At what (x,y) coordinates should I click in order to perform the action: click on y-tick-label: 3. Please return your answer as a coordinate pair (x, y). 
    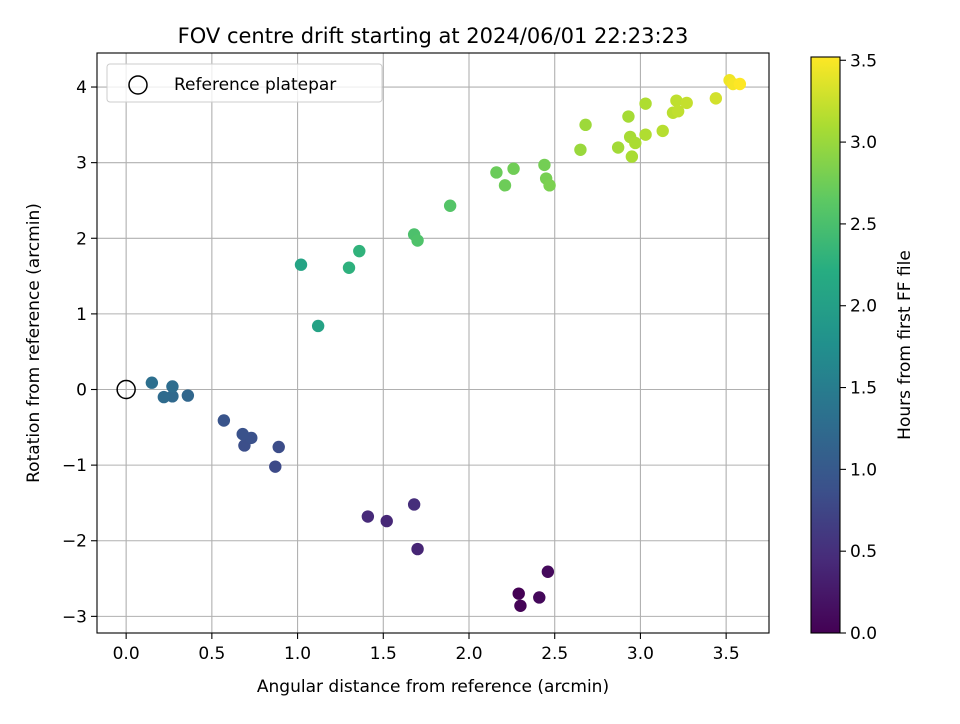
    Looking at the image, I should click on (81, 164).